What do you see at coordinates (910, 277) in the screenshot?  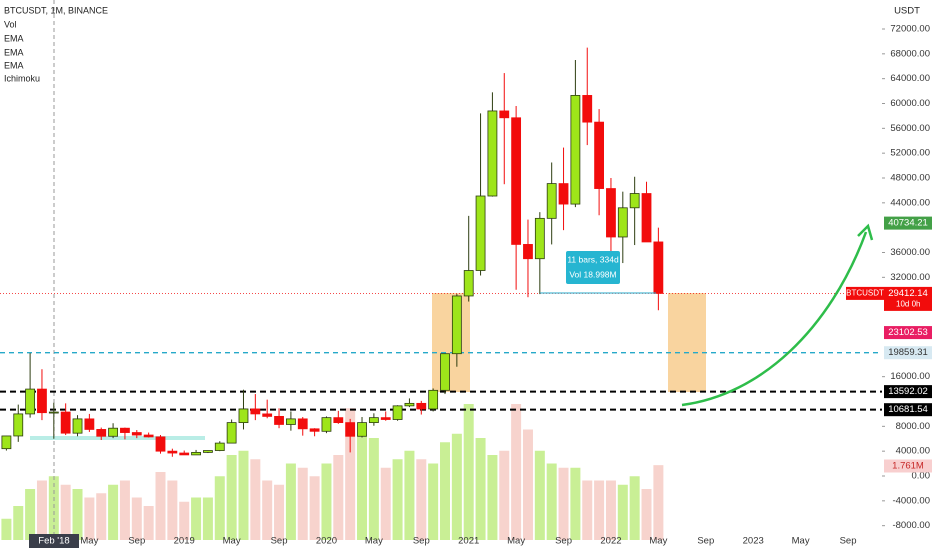 I see `y-tick-label: 32000.00` at bounding box center [910, 277].